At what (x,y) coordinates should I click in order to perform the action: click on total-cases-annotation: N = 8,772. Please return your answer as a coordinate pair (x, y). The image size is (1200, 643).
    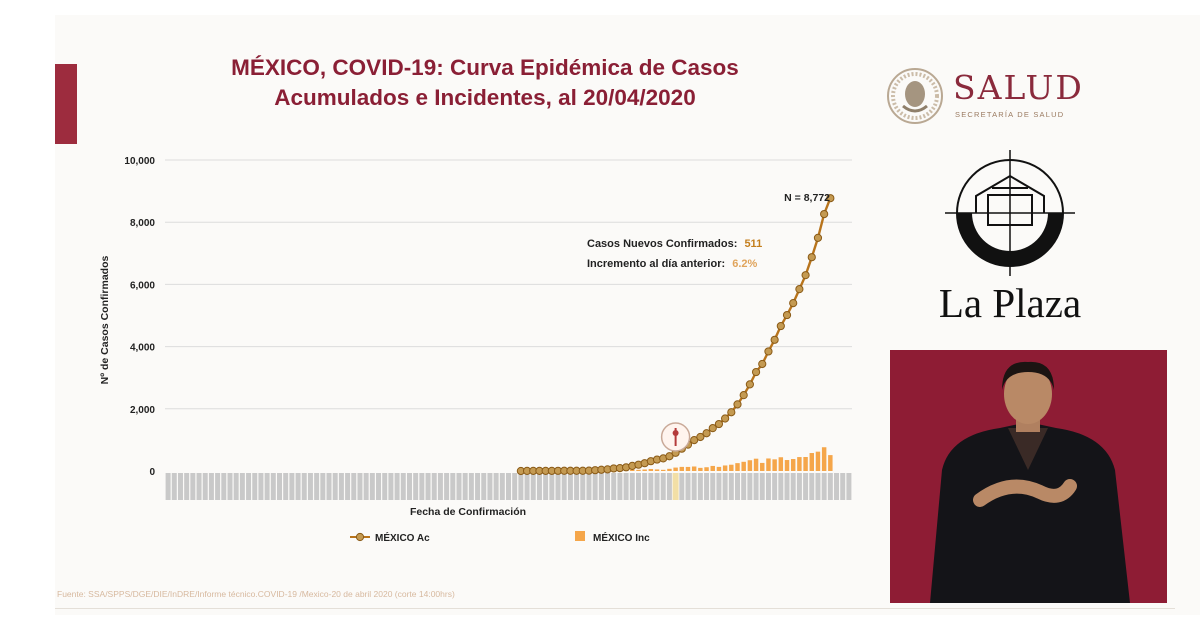
    Looking at the image, I should click on (807, 198).